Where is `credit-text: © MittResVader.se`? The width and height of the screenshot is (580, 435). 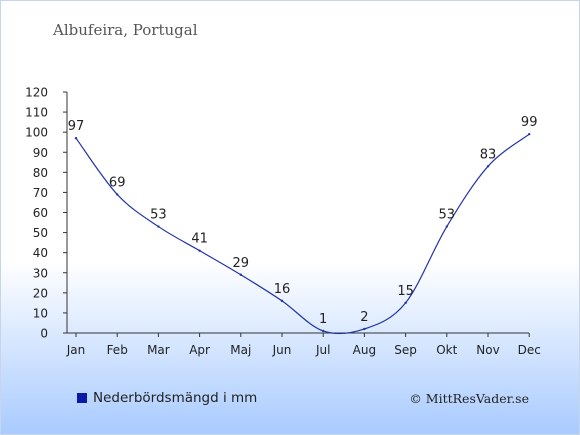 credit-text: © MittResVader.se is located at coordinates (469, 398).